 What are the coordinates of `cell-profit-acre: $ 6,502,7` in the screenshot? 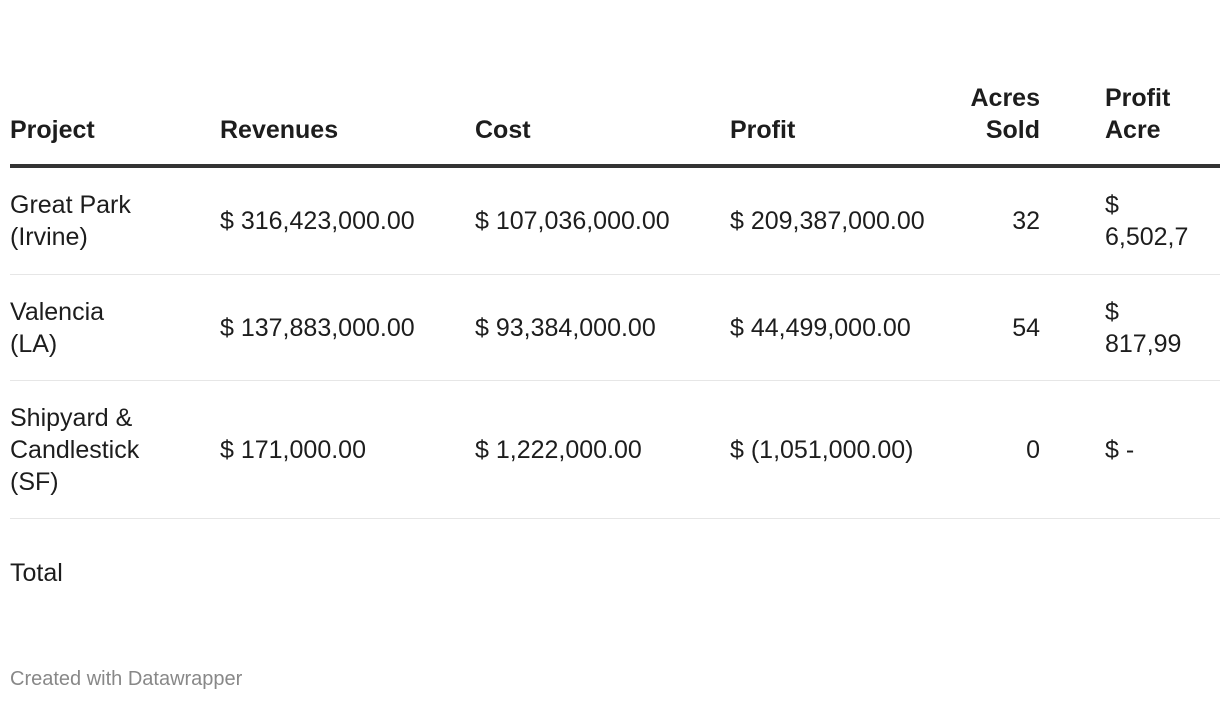 It's located at (1162, 220).